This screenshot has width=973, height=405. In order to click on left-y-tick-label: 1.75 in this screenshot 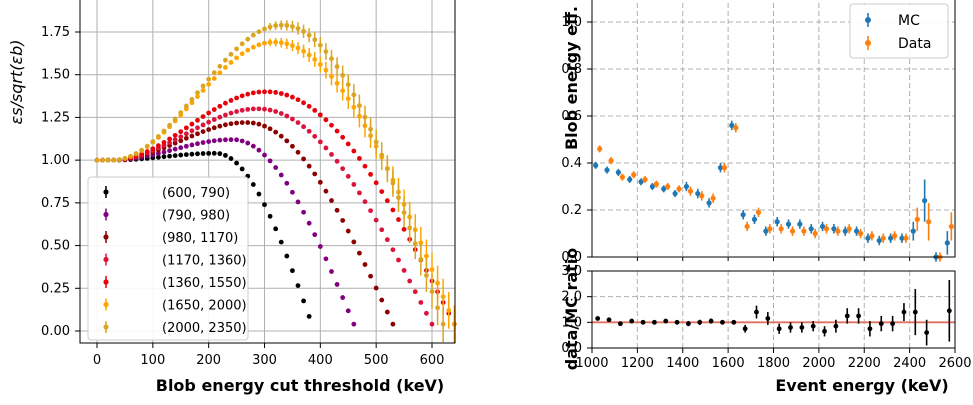, I will do `click(55, 32)`.